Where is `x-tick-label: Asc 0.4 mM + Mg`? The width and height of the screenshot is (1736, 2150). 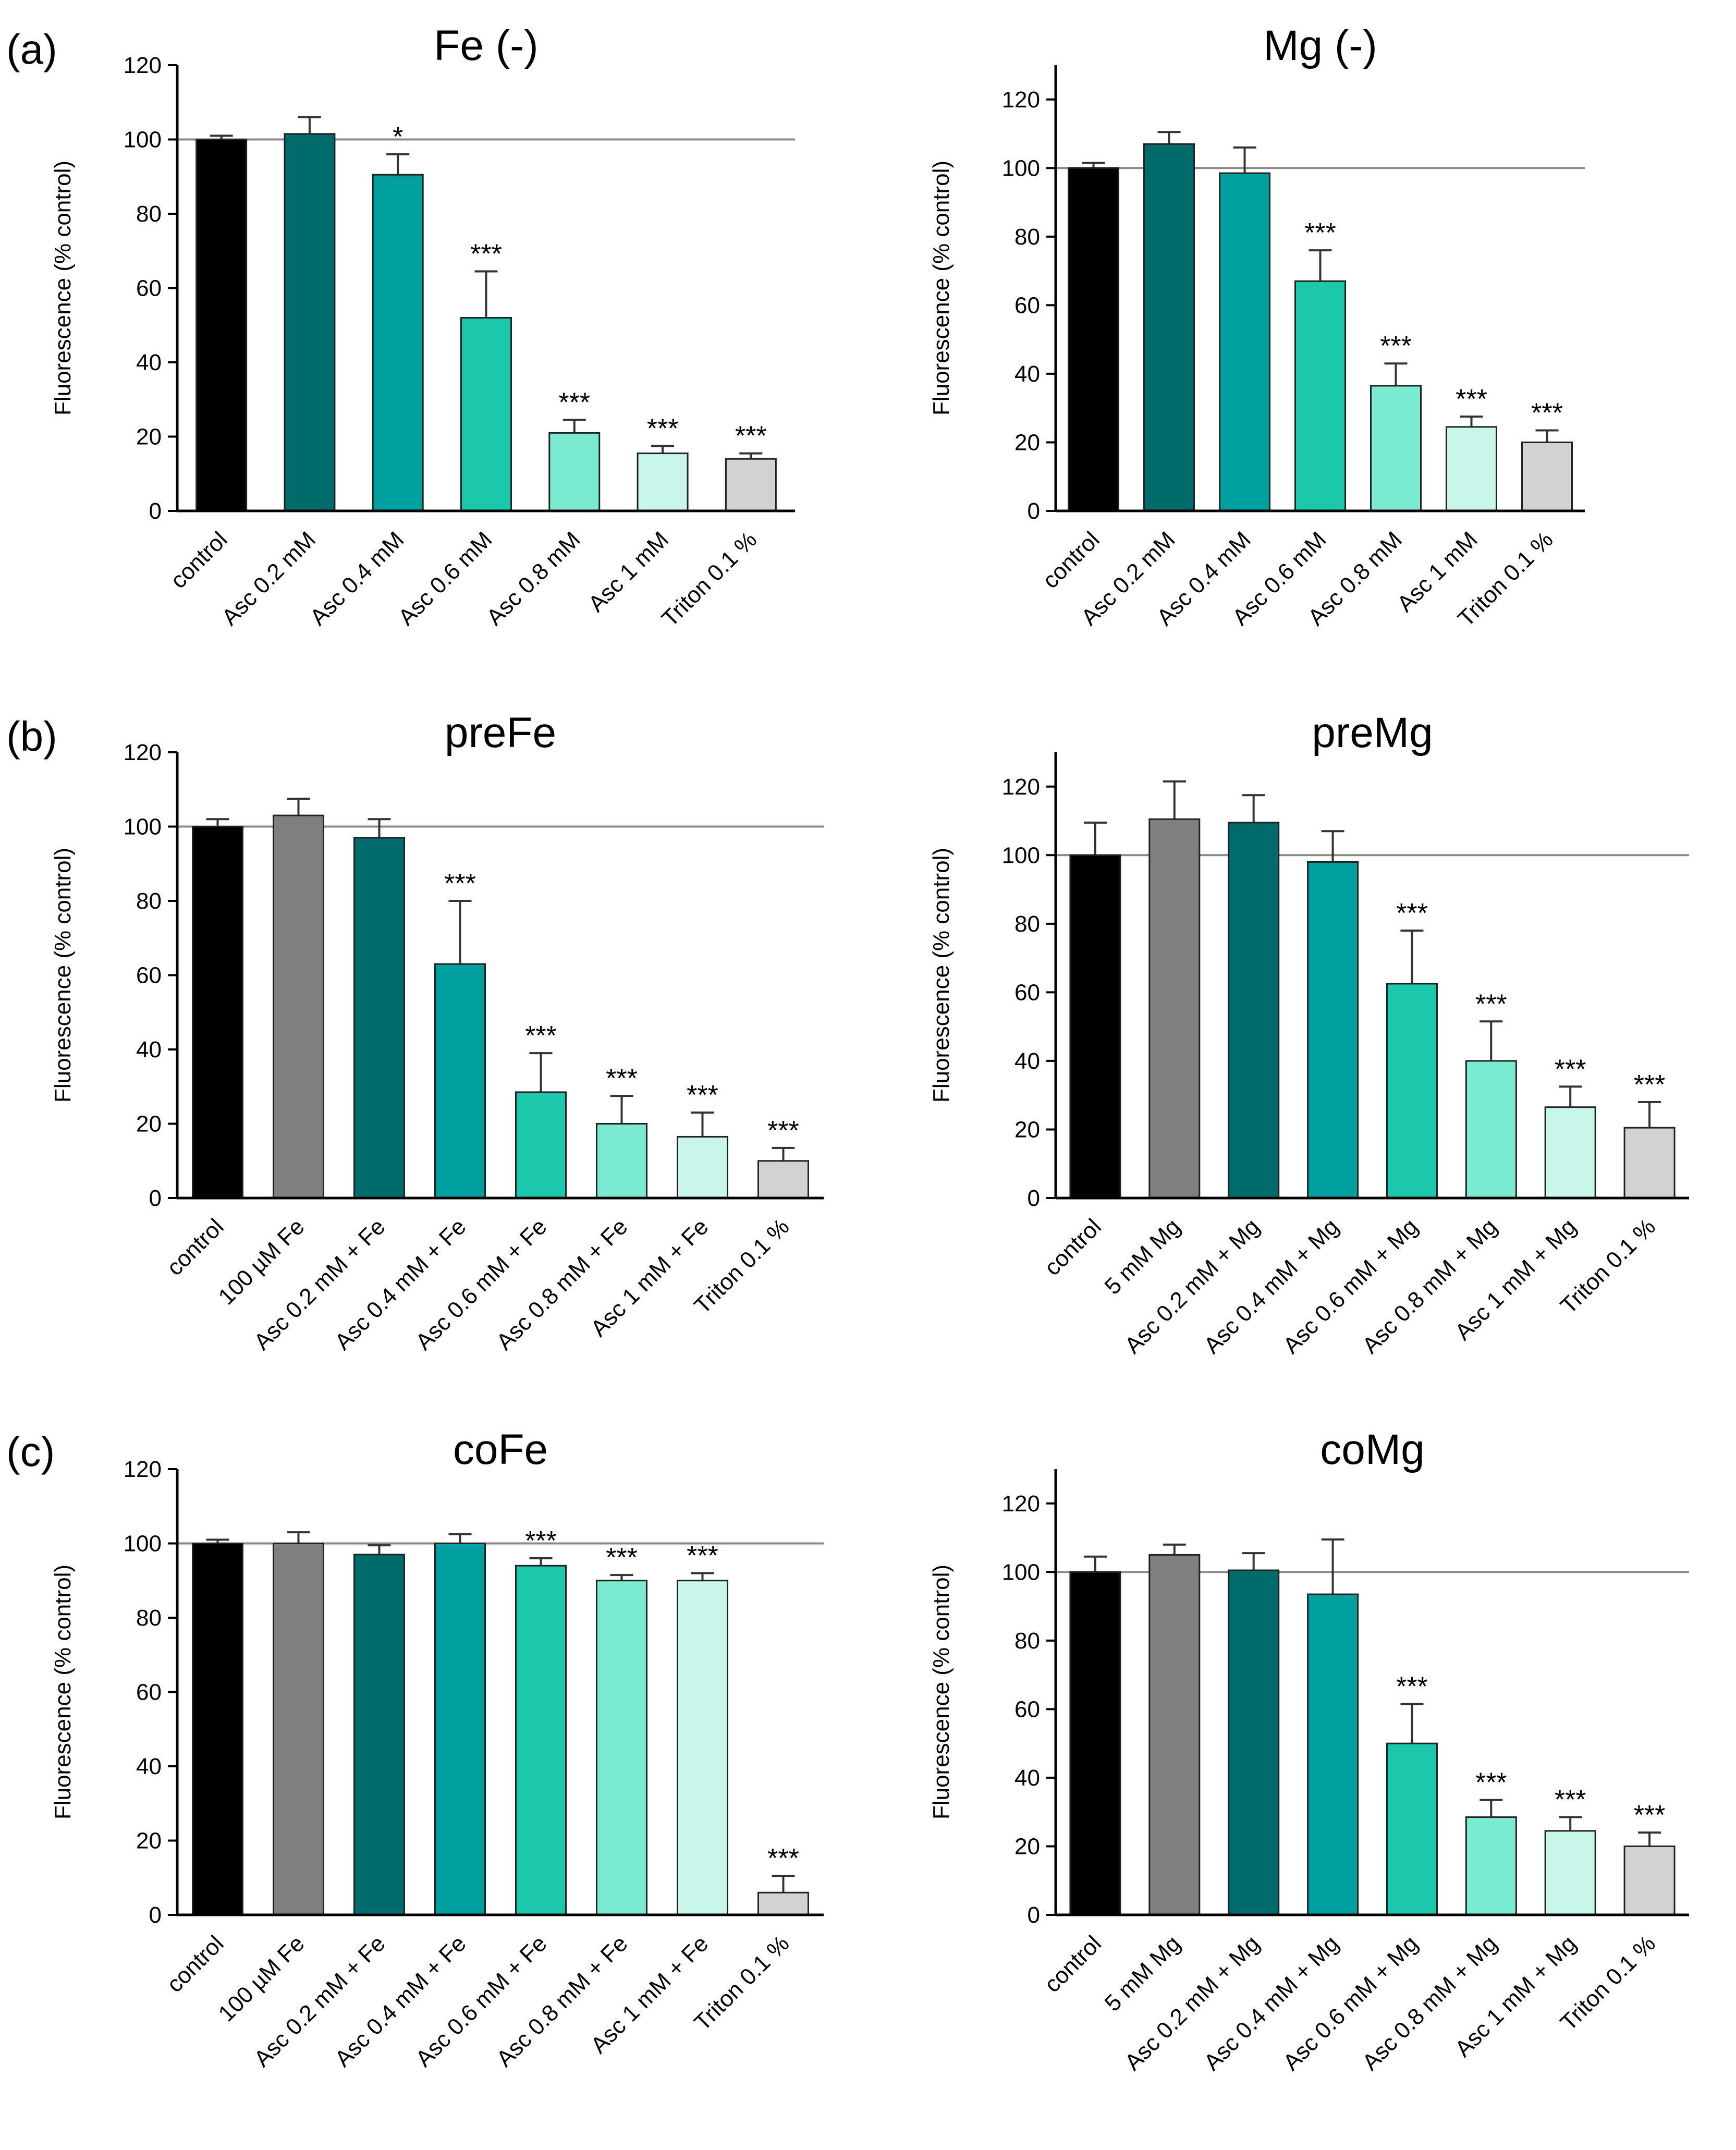 x-tick-label: Asc 0.4 mM + Mg is located at coordinates (1272, 1286).